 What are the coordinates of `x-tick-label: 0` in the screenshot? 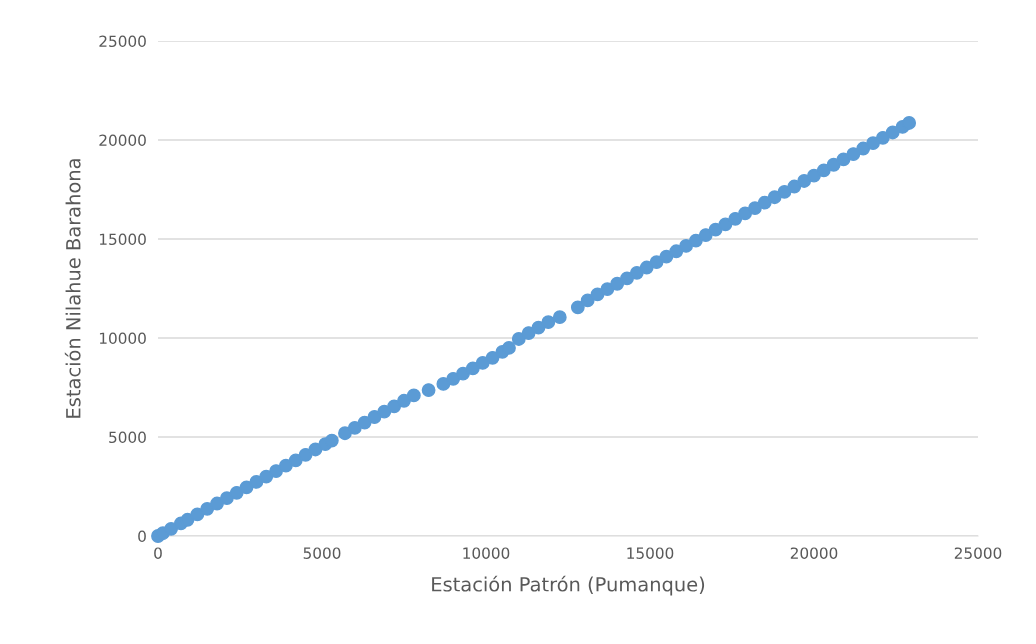 It's located at (158, 553).